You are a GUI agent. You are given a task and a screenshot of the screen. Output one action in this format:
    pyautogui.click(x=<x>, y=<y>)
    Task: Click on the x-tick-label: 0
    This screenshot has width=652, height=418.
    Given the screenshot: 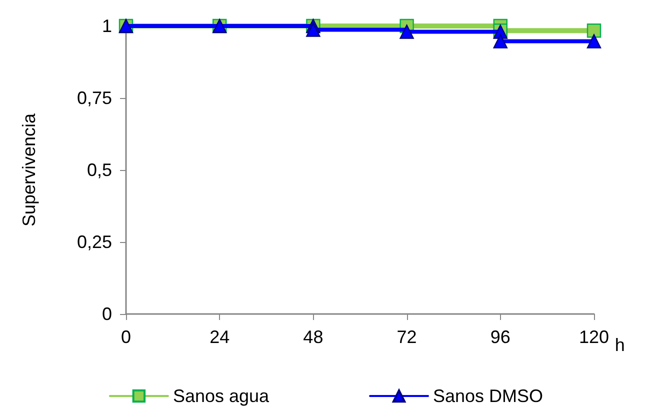 What is the action you would take?
    pyautogui.click(x=126, y=337)
    